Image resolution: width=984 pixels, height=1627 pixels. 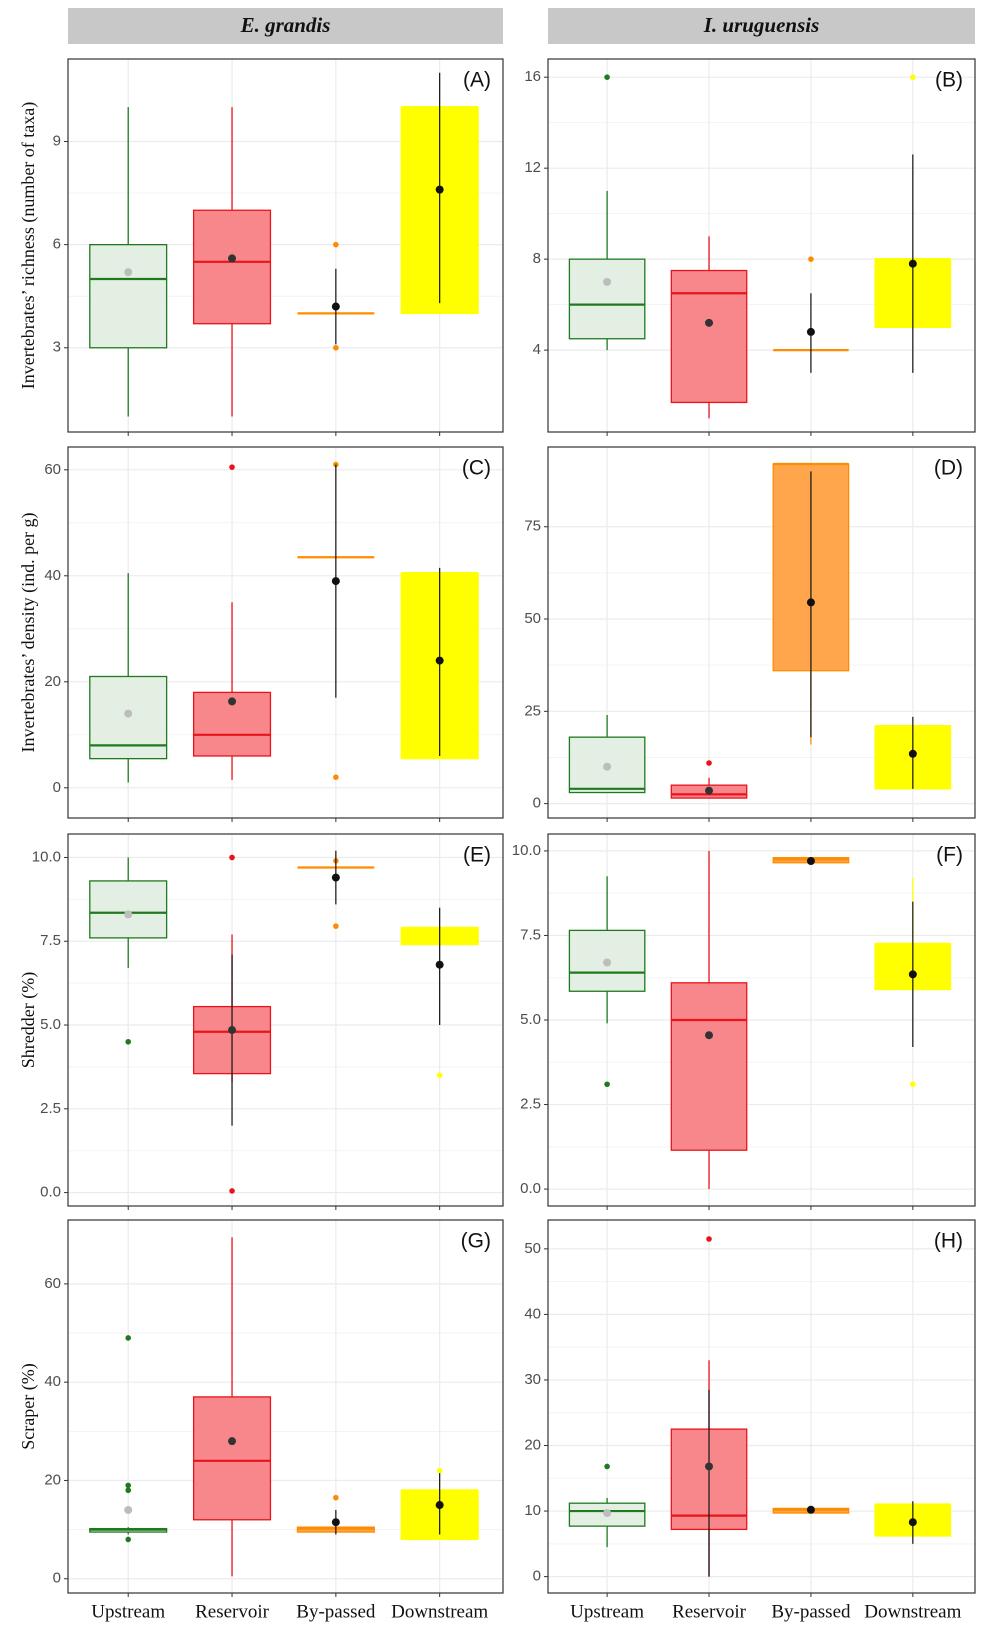 I want to click on panel-label: (H), so click(x=948, y=1241).